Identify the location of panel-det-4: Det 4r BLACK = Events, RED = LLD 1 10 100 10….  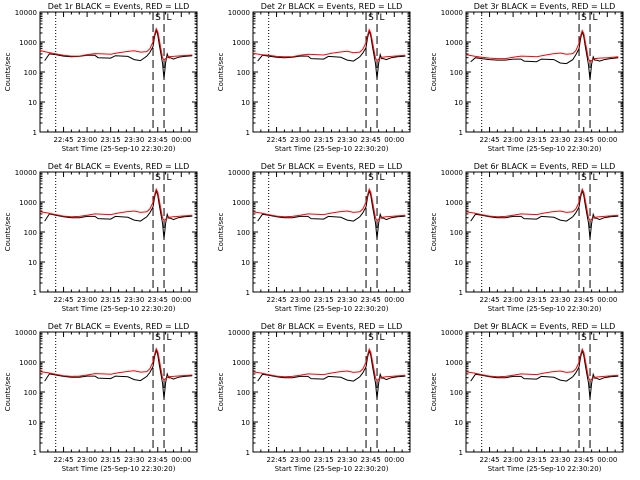
(101, 237).